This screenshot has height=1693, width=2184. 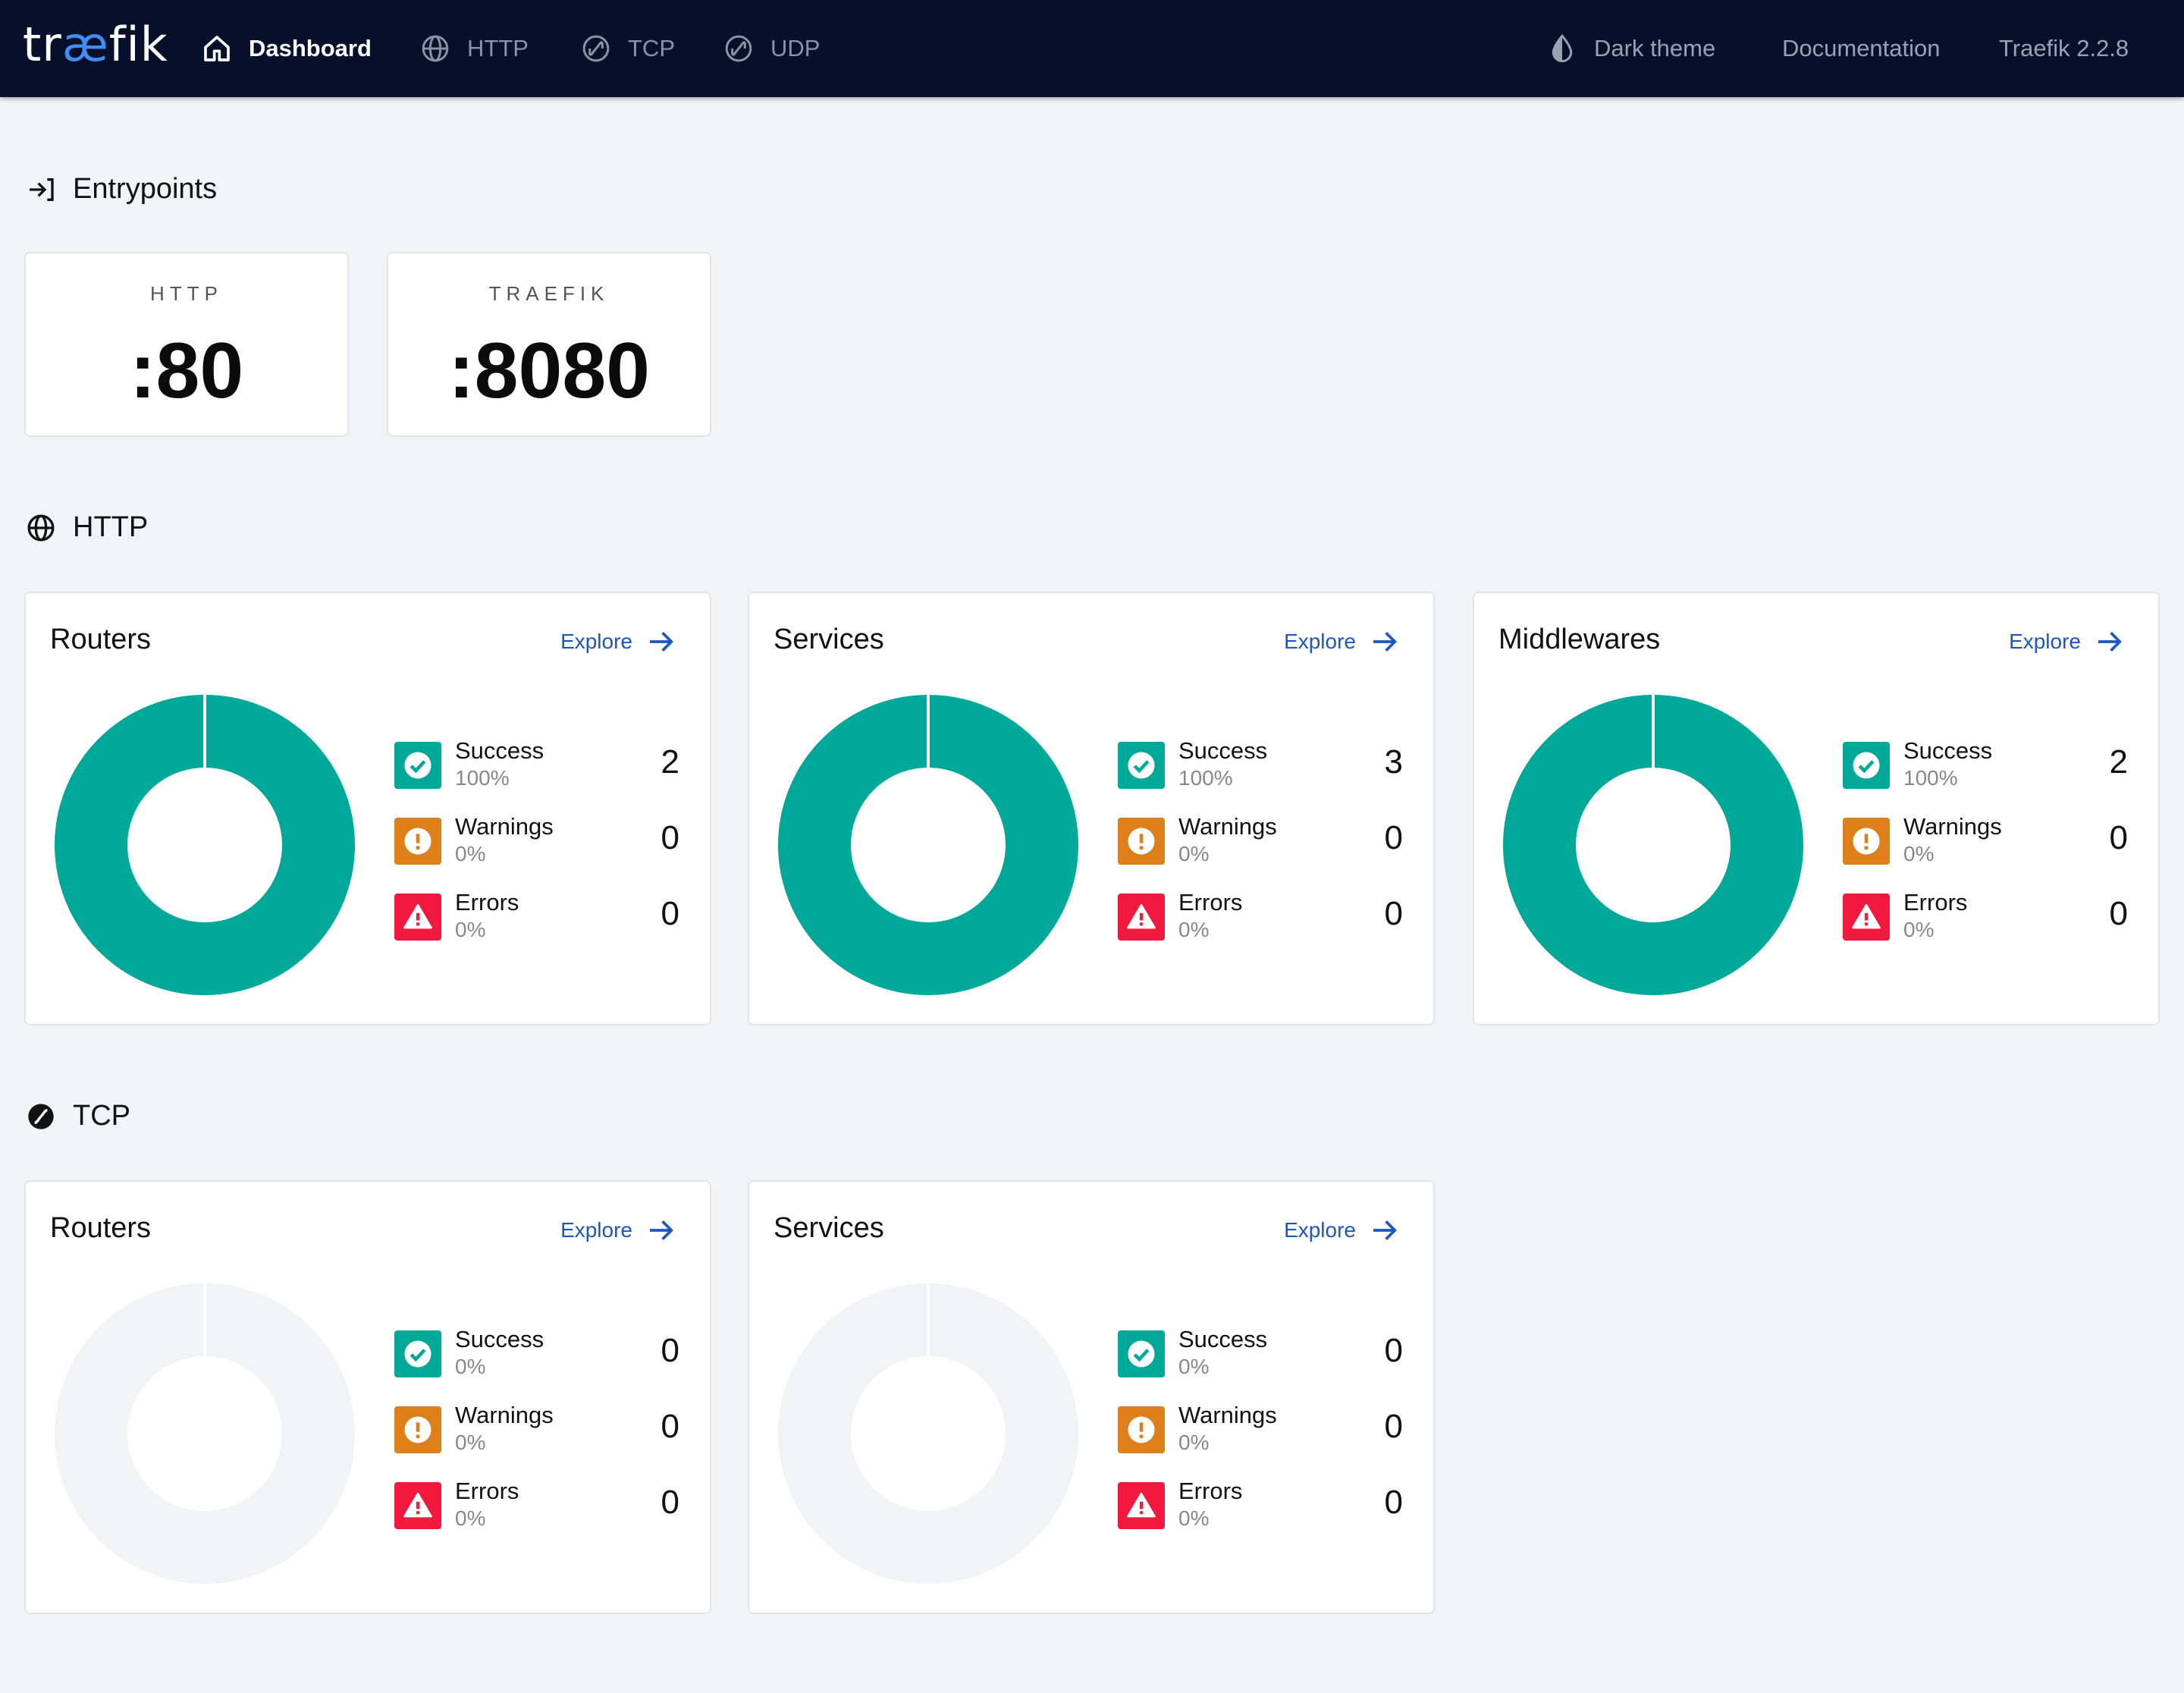 What do you see at coordinates (95, 44) in the screenshot?
I see `traefik-logo: træfik` at bounding box center [95, 44].